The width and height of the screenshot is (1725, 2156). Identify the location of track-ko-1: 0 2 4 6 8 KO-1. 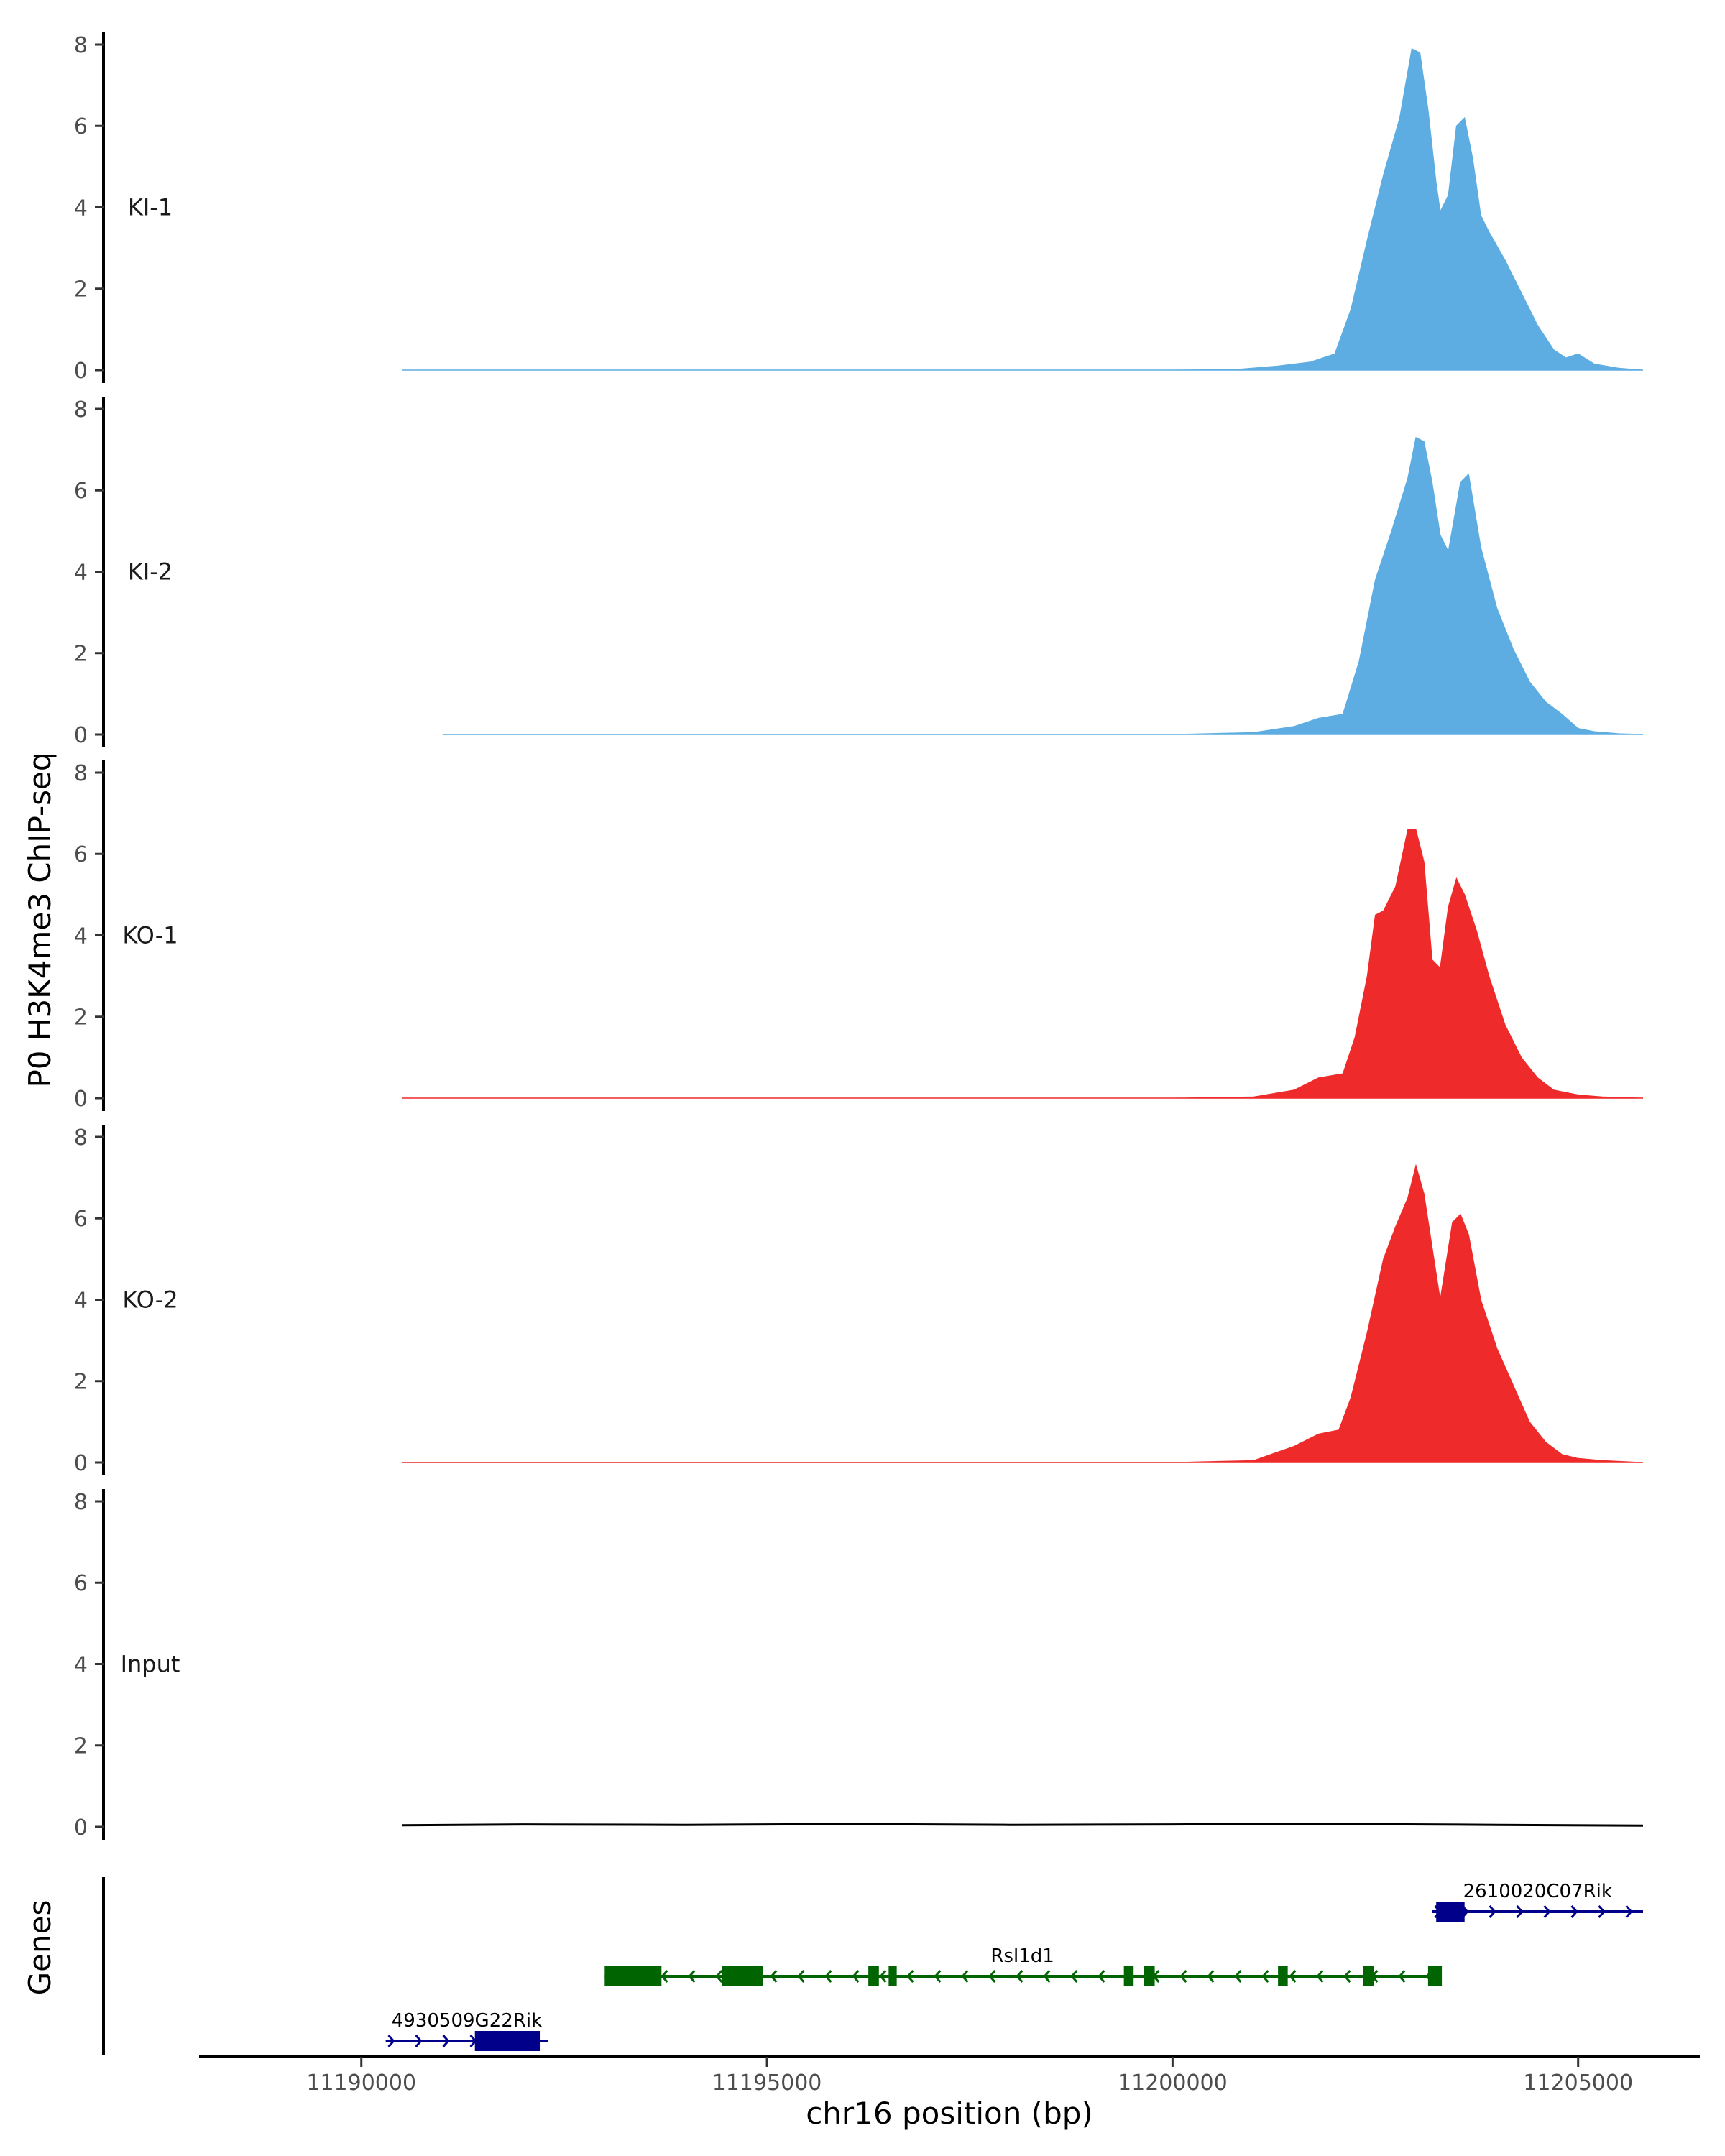
(859, 936).